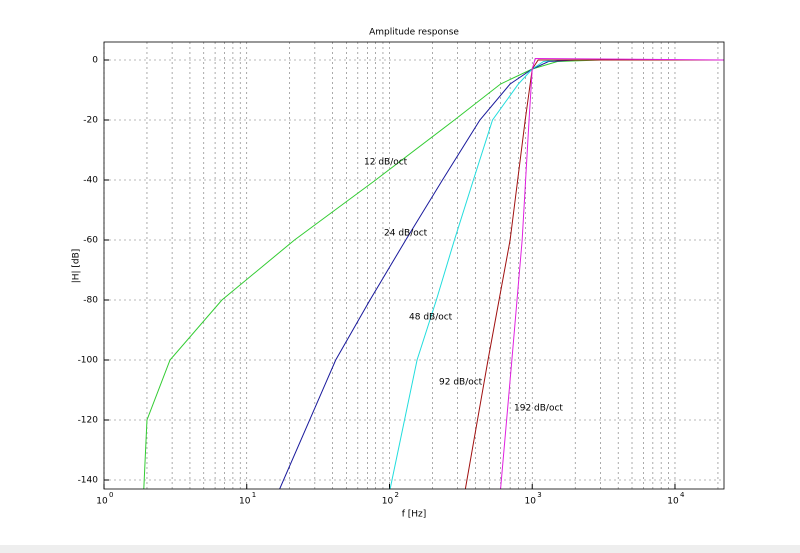 The height and width of the screenshot is (553, 800). Describe the element at coordinates (396, 495) in the screenshot. I see `x-tick-power: 2` at that location.